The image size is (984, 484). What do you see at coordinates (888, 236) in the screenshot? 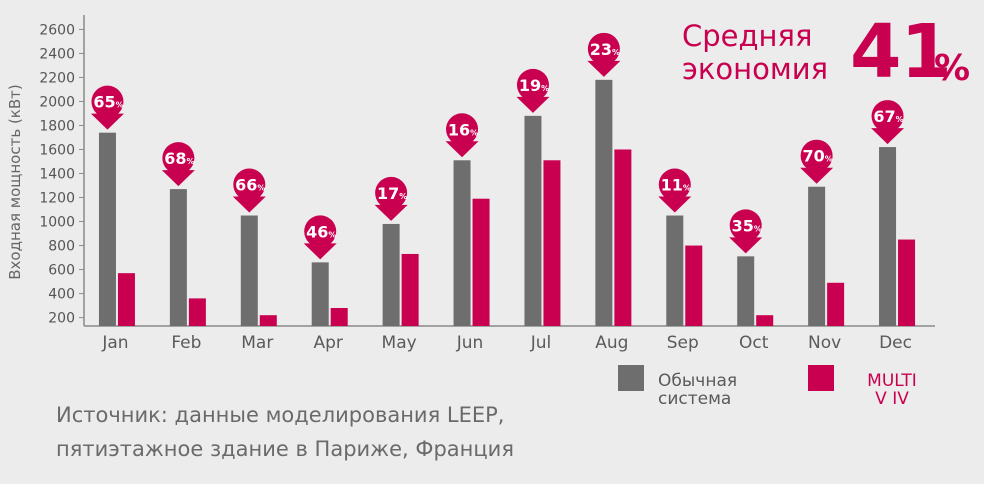
I see `bar-conventional-dec` at bounding box center [888, 236].